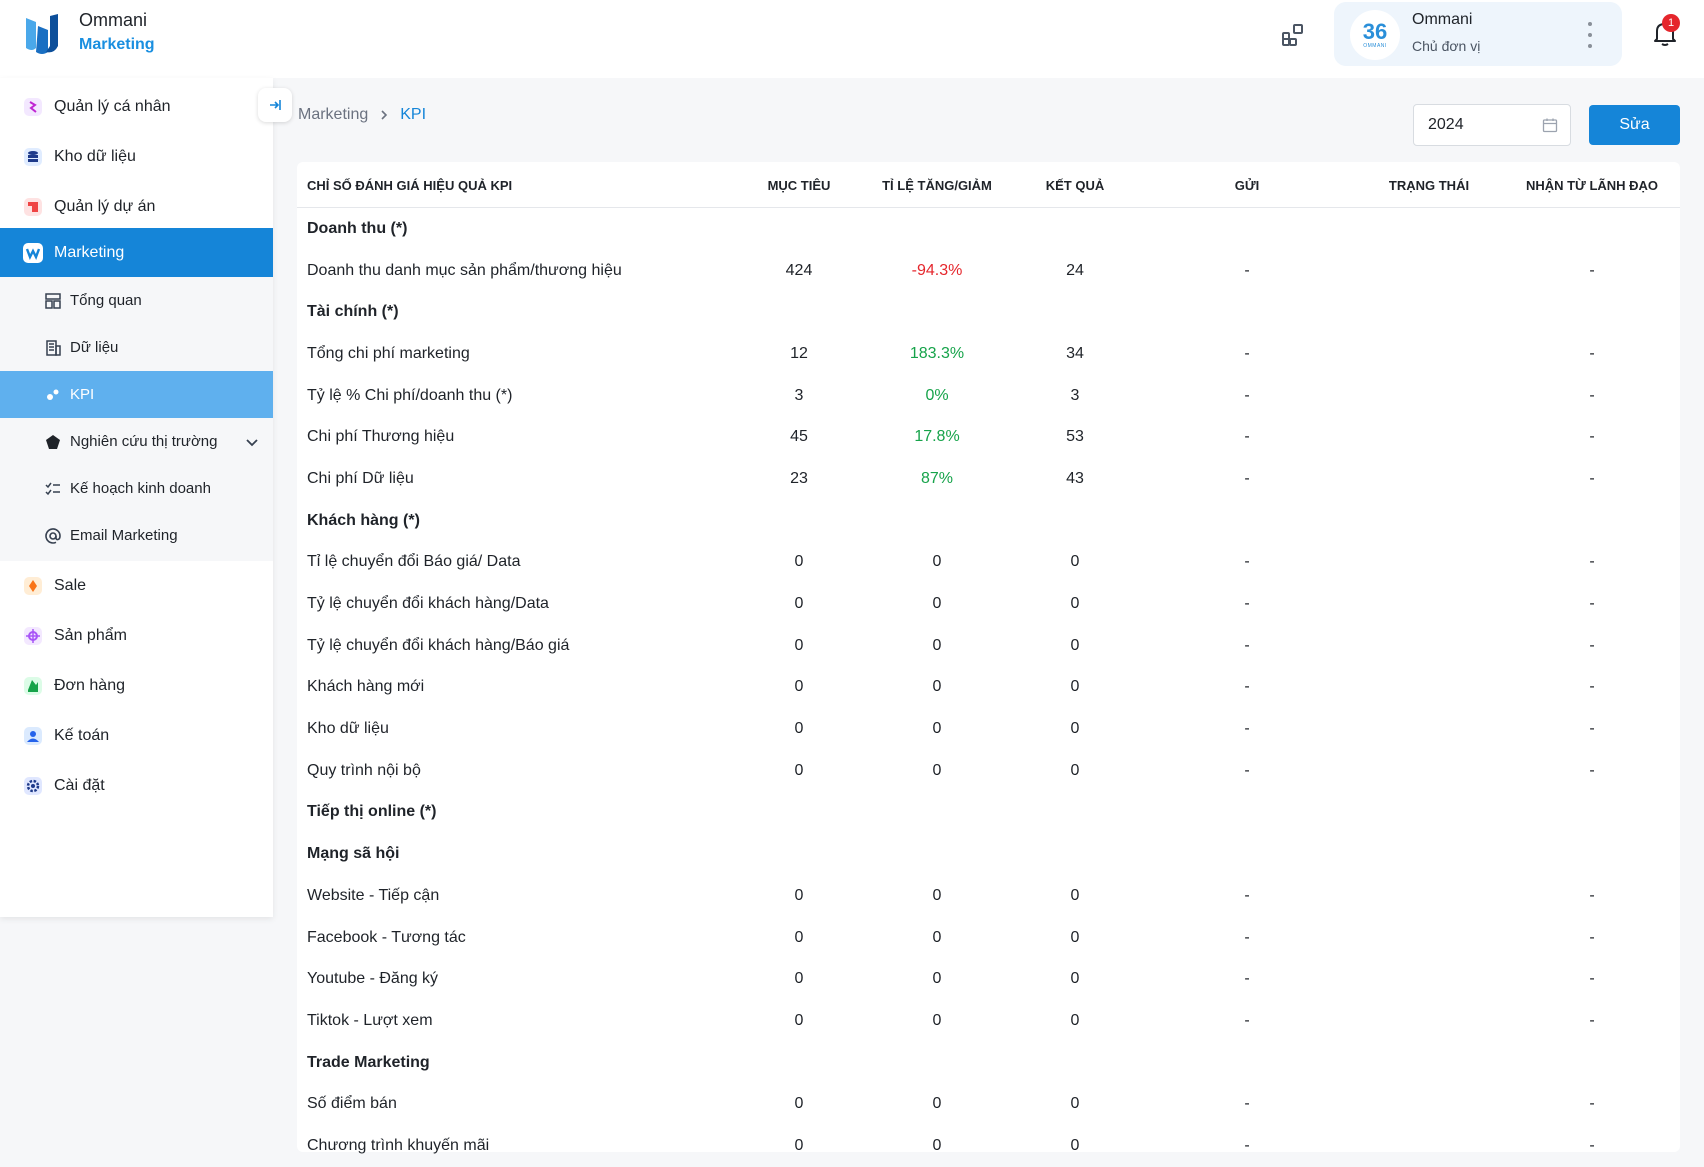  I want to click on kpi-name-cell: Tỷ lệ chuyển đổi khách hàng/Báo giá, so click(438, 645).